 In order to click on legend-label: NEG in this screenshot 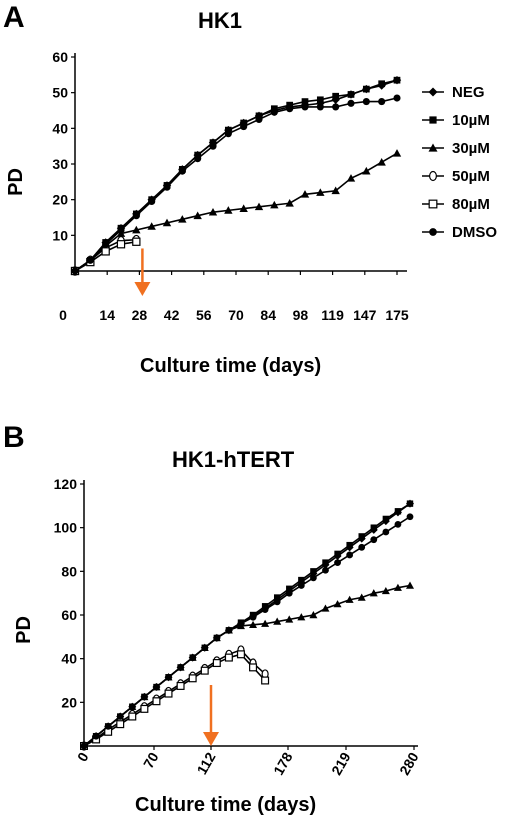, I will do `click(468, 92)`.